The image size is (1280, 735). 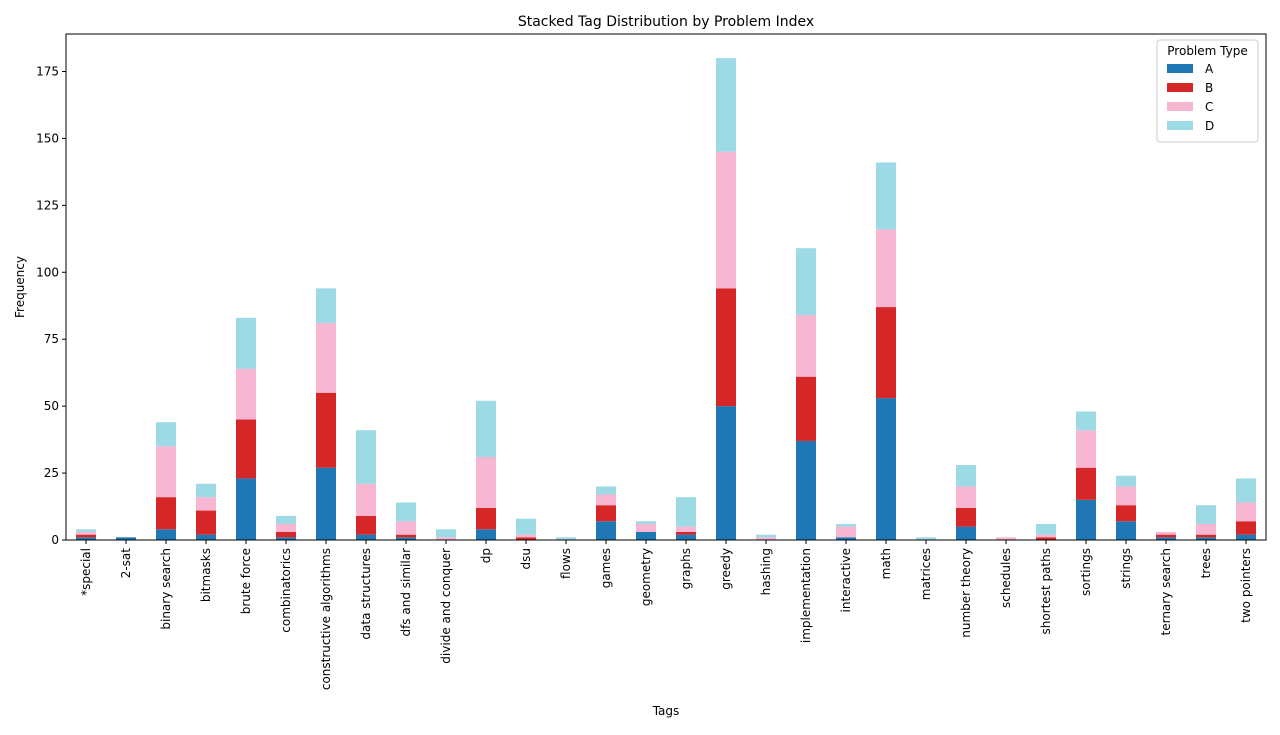 I want to click on x-tick-label: dfs and similar, so click(x=406, y=592).